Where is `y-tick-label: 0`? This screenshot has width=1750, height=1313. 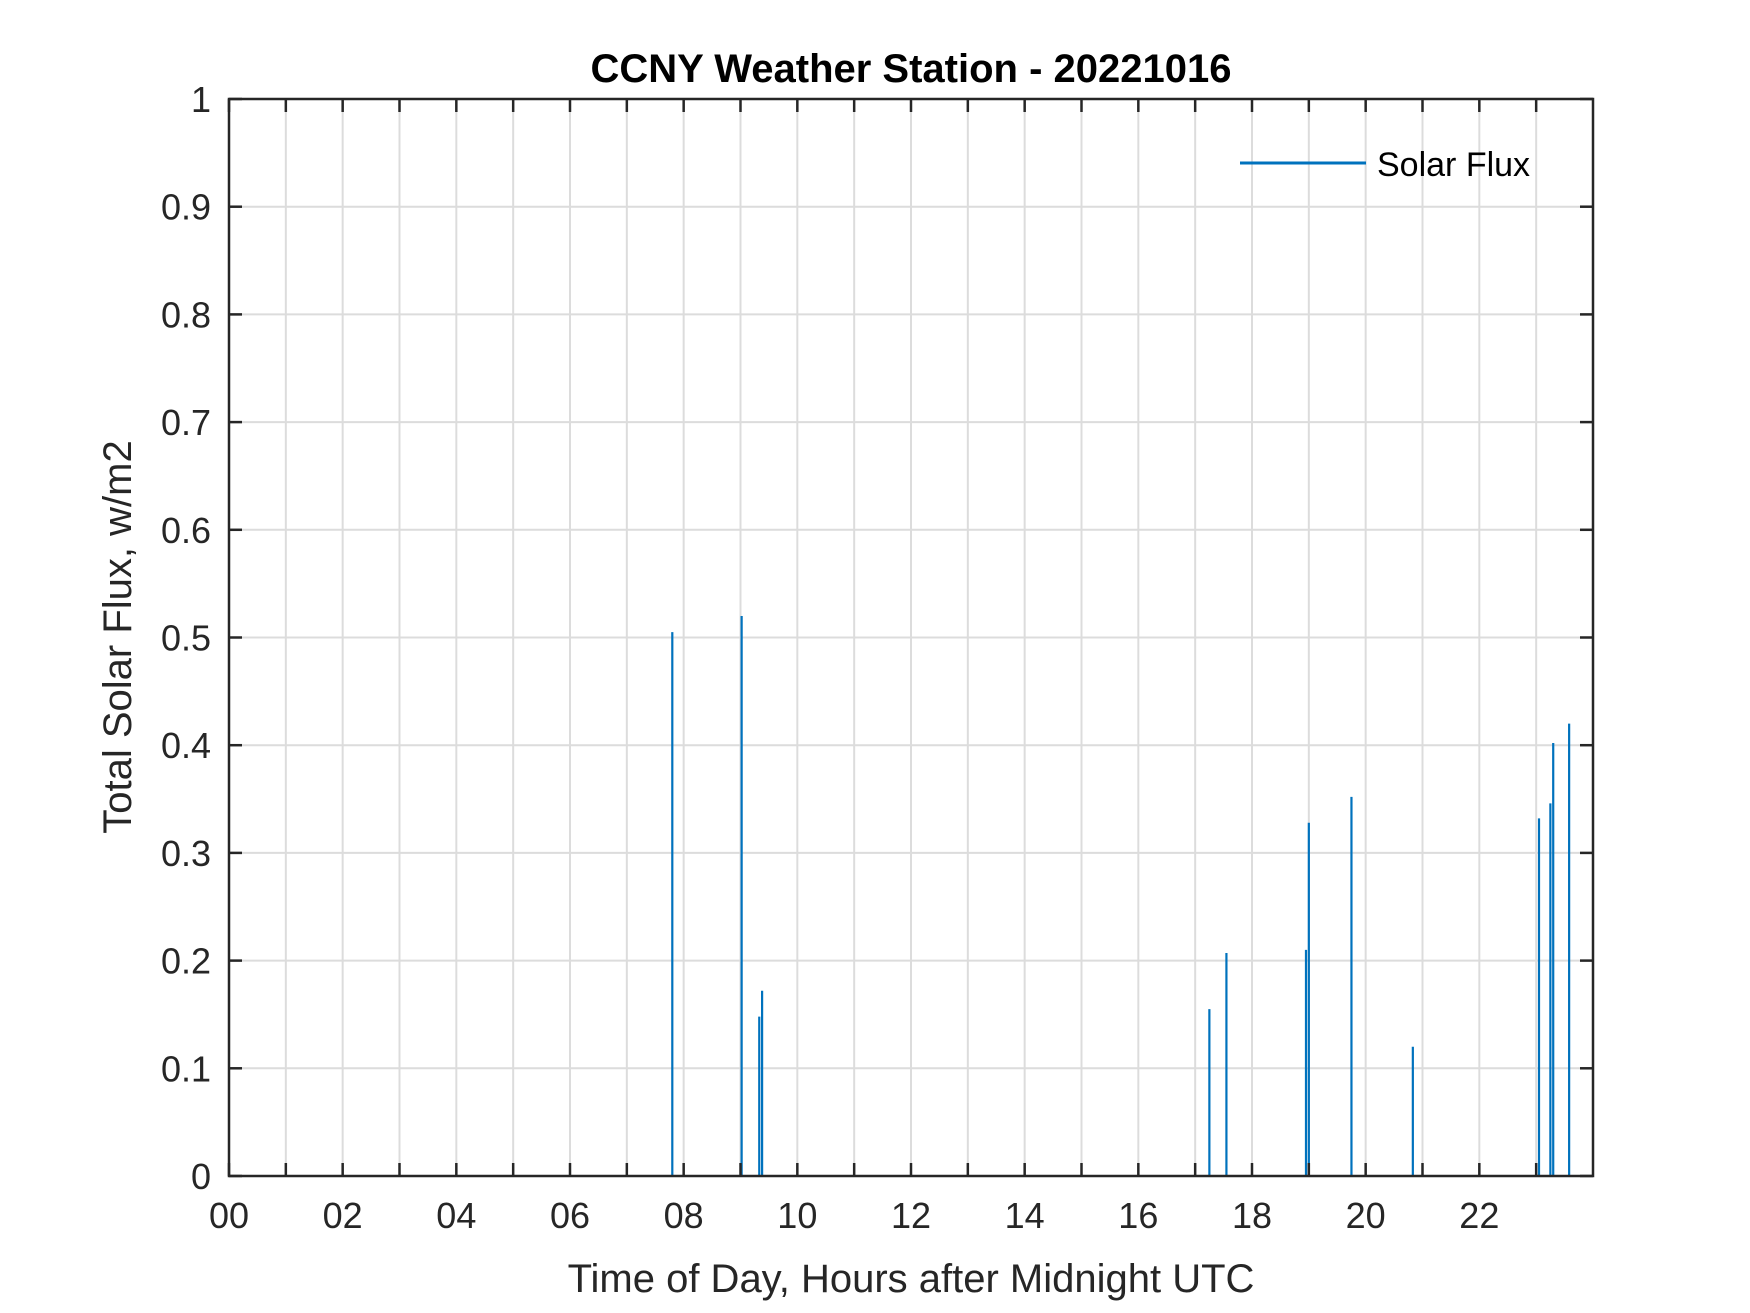 y-tick-label: 0 is located at coordinates (201, 1176).